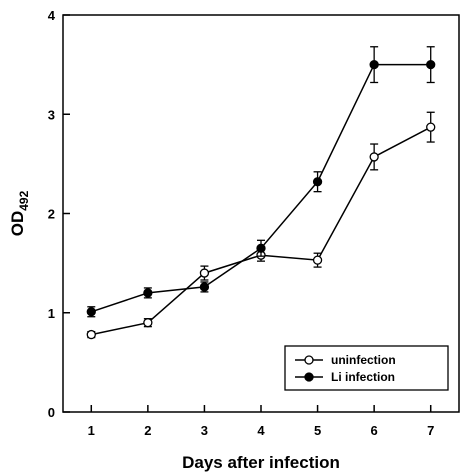  What do you see at coordinates (24, 200) in the screenshot?
I see `y-axis-title-subscript: 492` at bounding box center [24, 200].